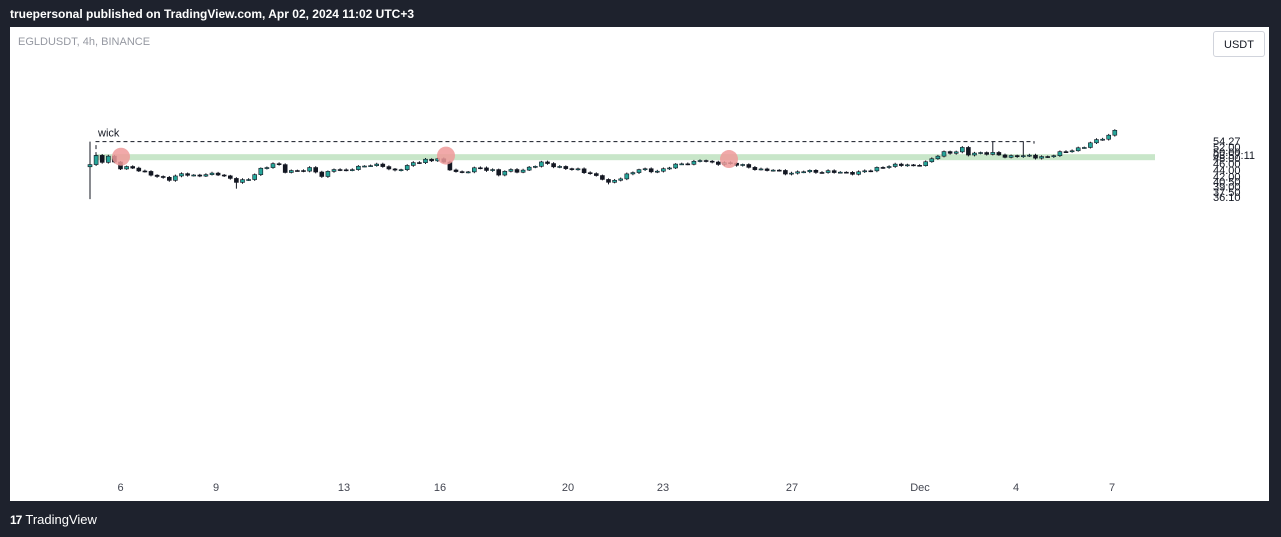 This screenshot has height=537, width=1281. Describe the element at coordinates (108, 134) in the screenshot. I see `wick-label: wick` at that location.